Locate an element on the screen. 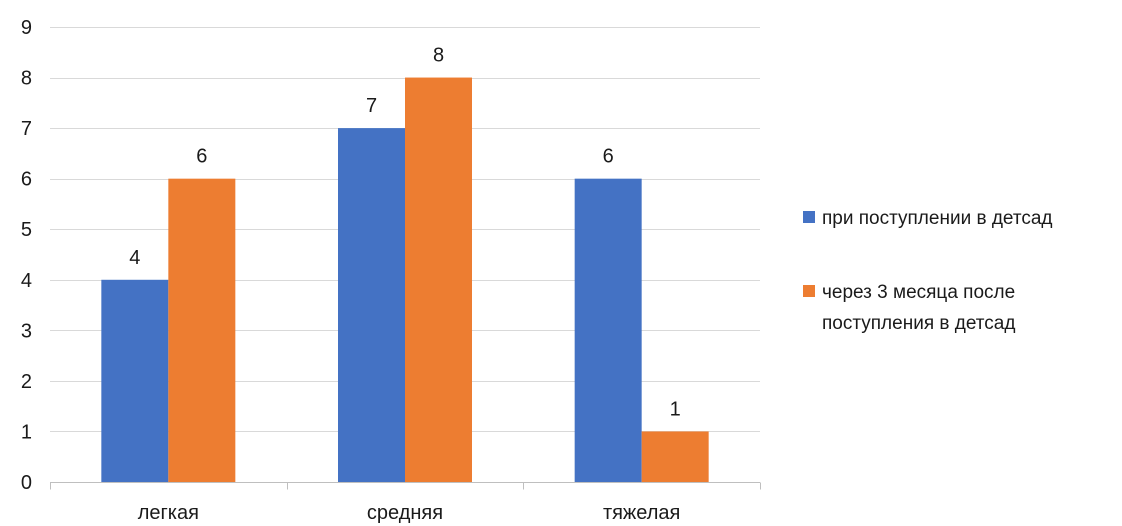 This screenshot has width=1122, height=526. data-label: 4 is located at coordinates (134, 258).